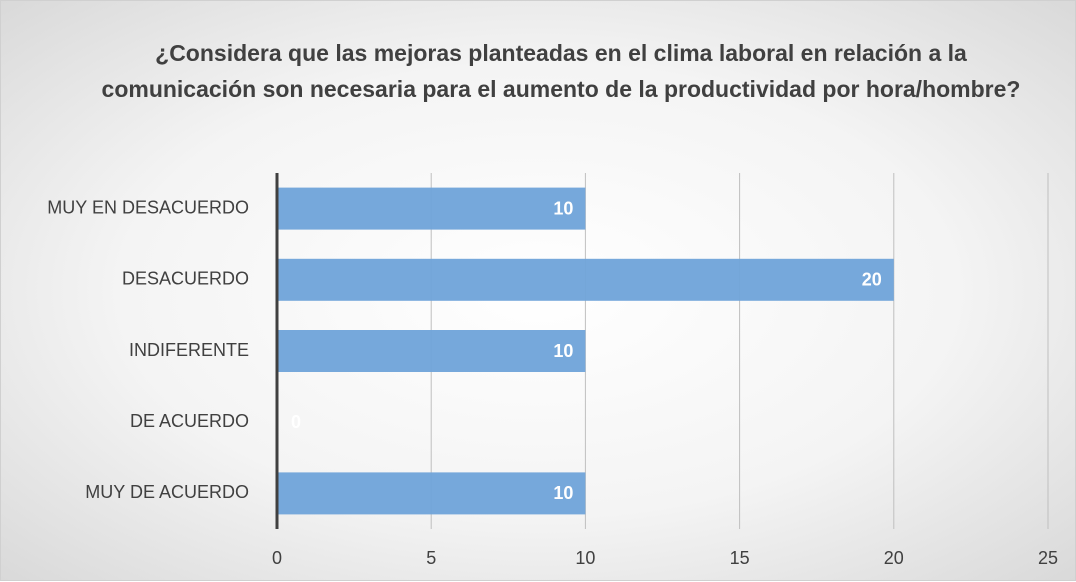 The image size is (1076, 582). What do you see at coordinates (189, 350) in the screenshot?
I see `y-tick-label: INDIFERENTE` at bounding box center [189, 350].